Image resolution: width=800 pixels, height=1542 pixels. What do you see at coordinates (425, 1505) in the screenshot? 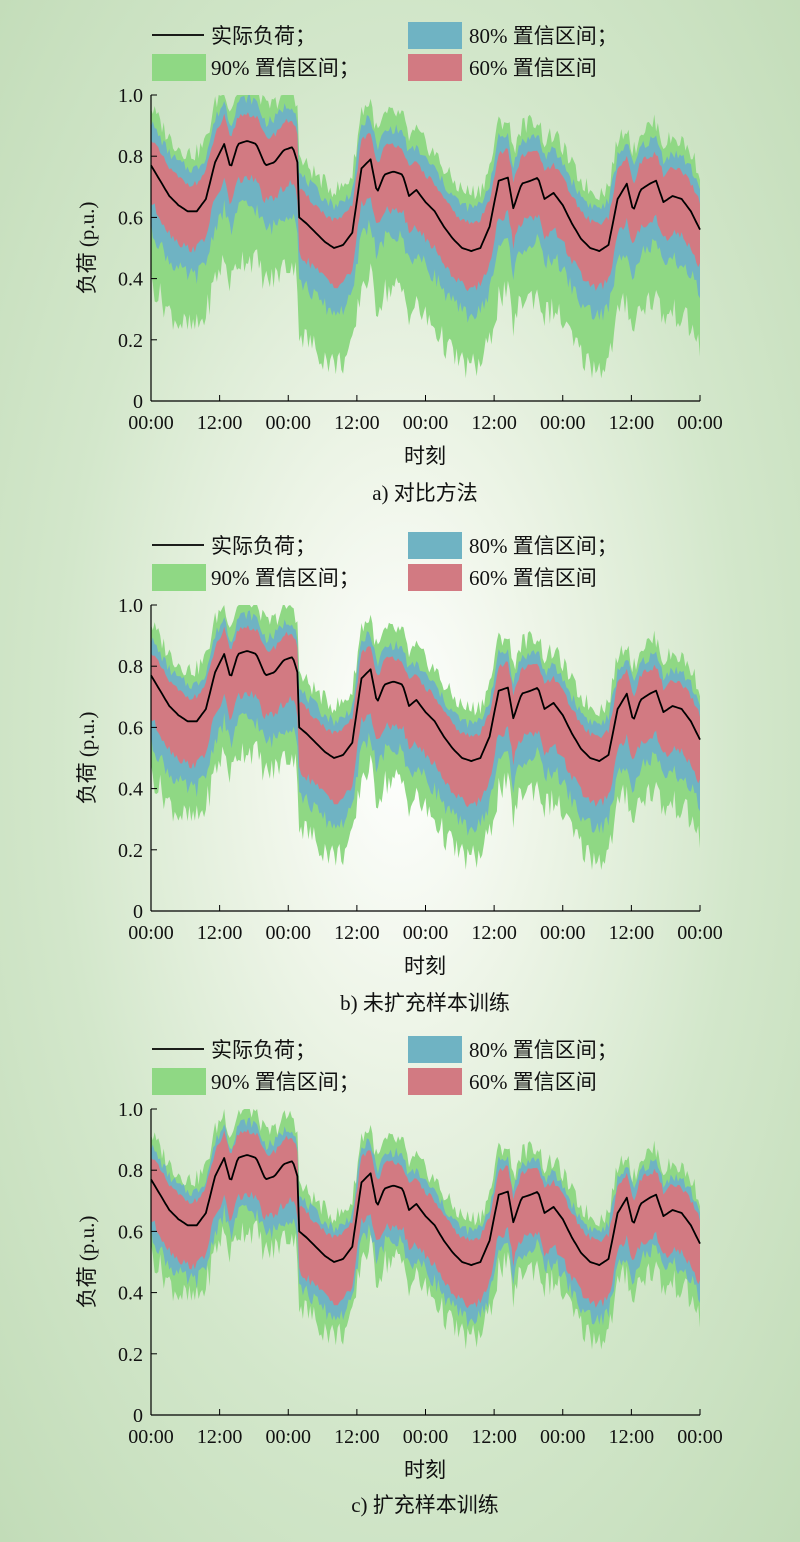
I see `panel-caption: c) 扩充样本训练` at bounding box center [425, 1505].